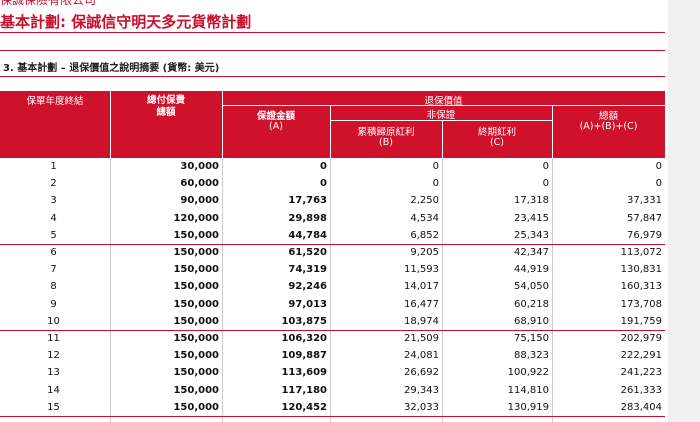  What do you see at coordinates (531, 218) in the screenshot?
I see `cell: 23,415` at bounding box center [531, 218].